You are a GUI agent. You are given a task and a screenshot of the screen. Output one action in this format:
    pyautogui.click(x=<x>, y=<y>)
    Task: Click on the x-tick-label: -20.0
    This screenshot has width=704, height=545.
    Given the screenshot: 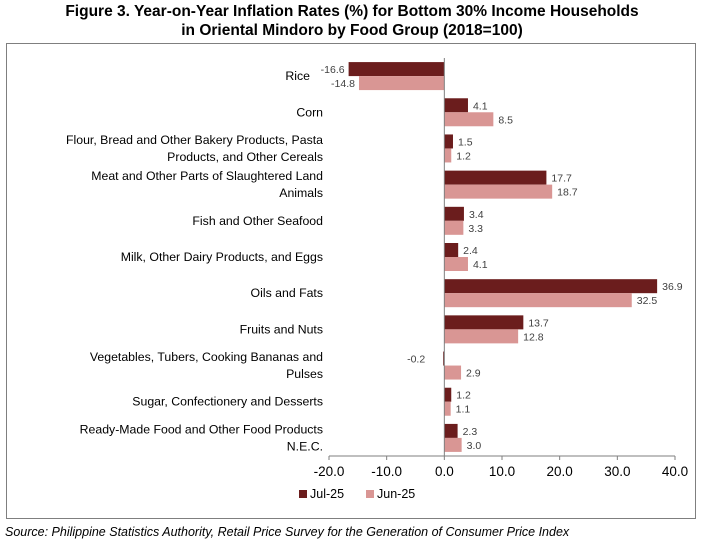 What is the action you would take?
    pyautogui.click(x=329, y=471)
    